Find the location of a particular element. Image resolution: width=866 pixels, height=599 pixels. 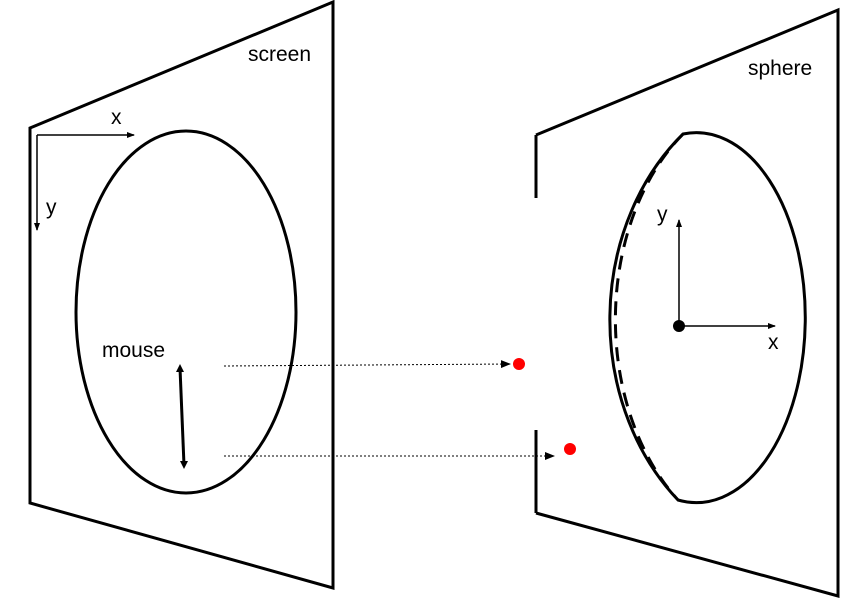

sphere-x-axis-label: x is located at coordinates (773, 342).